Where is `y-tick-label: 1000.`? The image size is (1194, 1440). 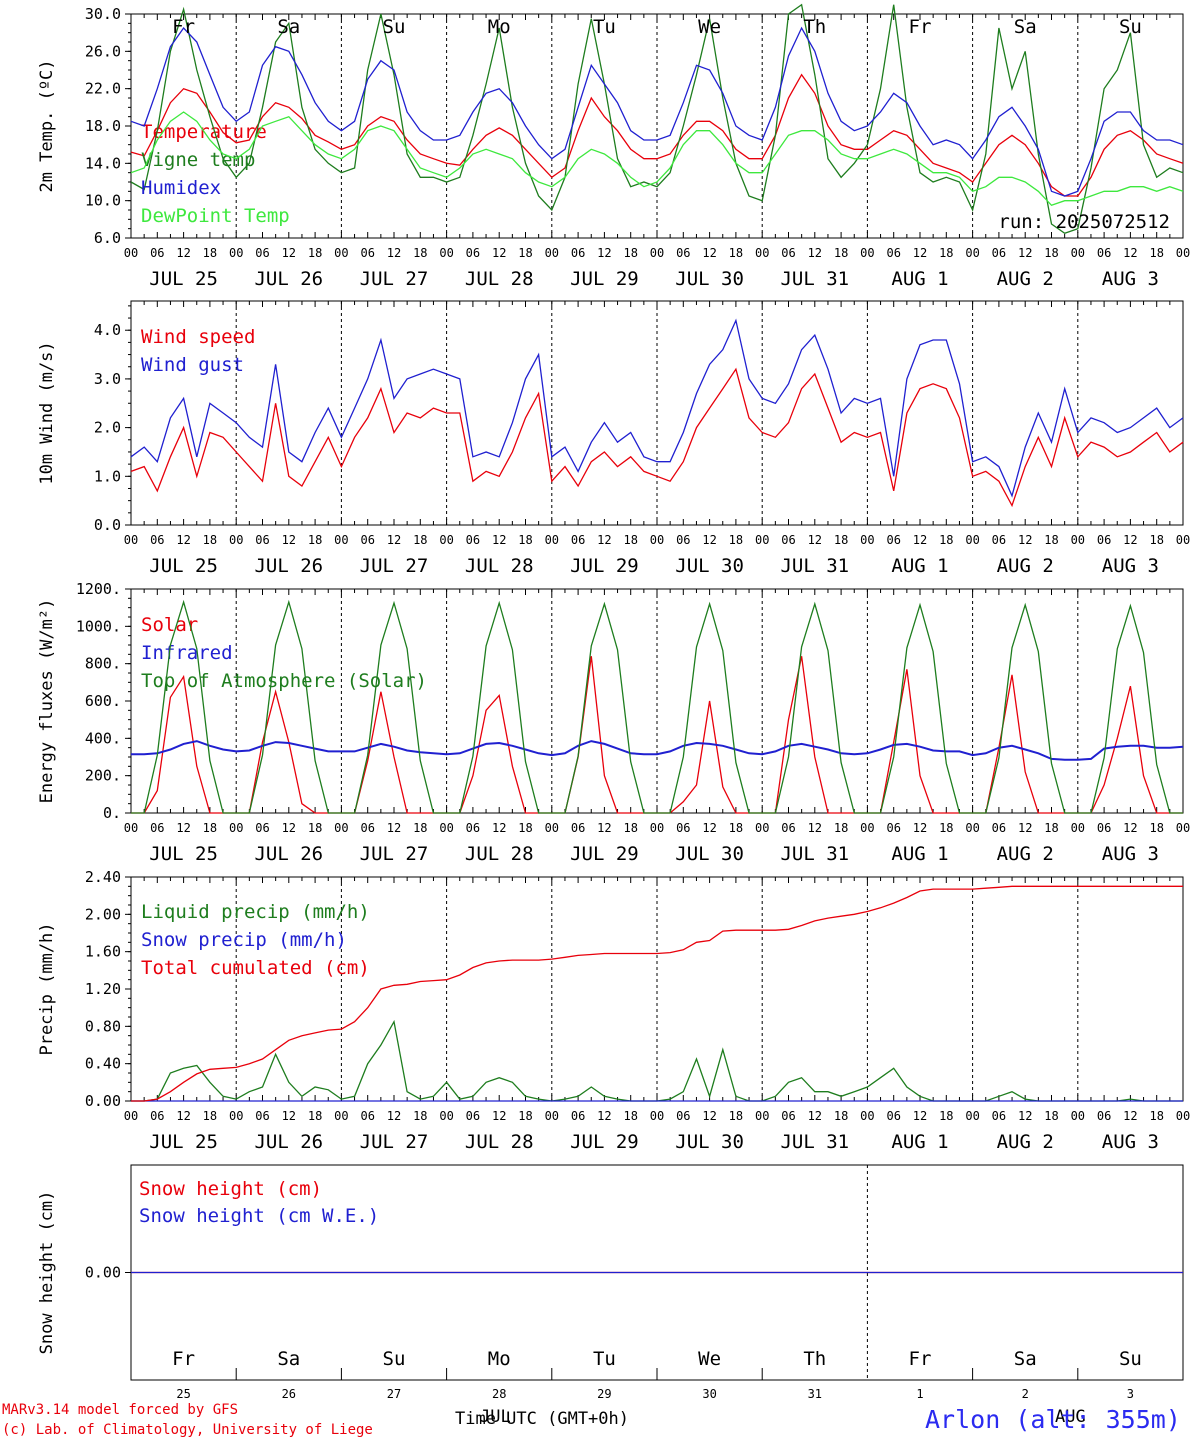
y-tick-label: 1000. is located at coordinates (98, 626).